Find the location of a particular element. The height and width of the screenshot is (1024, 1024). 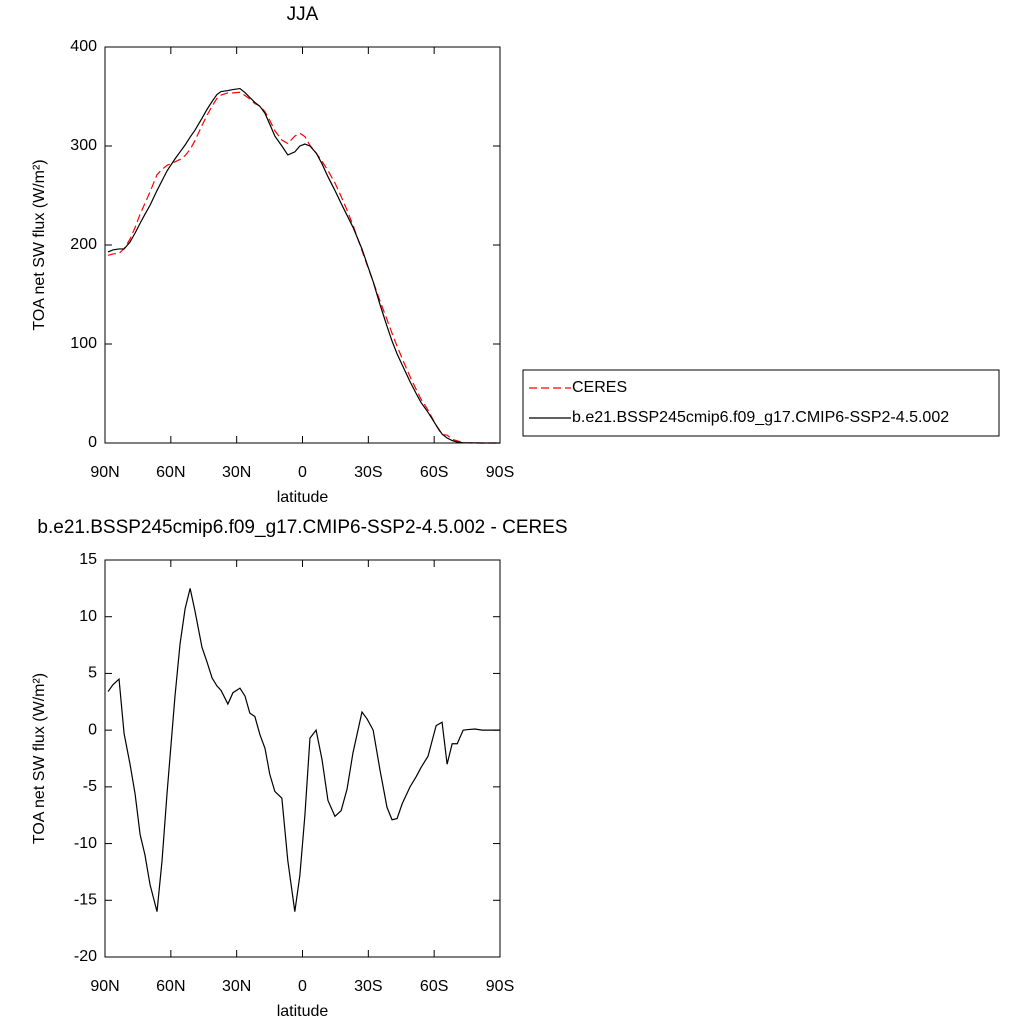

y-tick-label: -20 is located at coordinates (85, 956).